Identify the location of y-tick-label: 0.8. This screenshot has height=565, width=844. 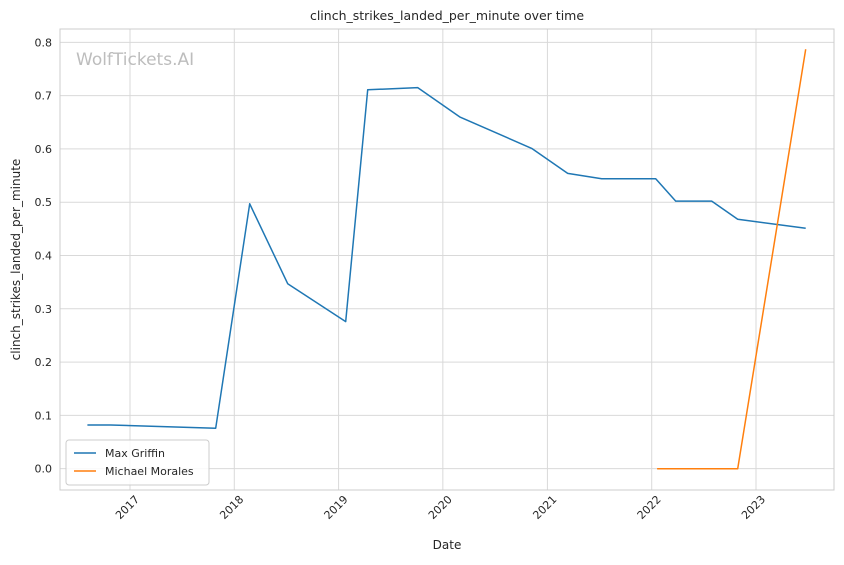
(44, 42).